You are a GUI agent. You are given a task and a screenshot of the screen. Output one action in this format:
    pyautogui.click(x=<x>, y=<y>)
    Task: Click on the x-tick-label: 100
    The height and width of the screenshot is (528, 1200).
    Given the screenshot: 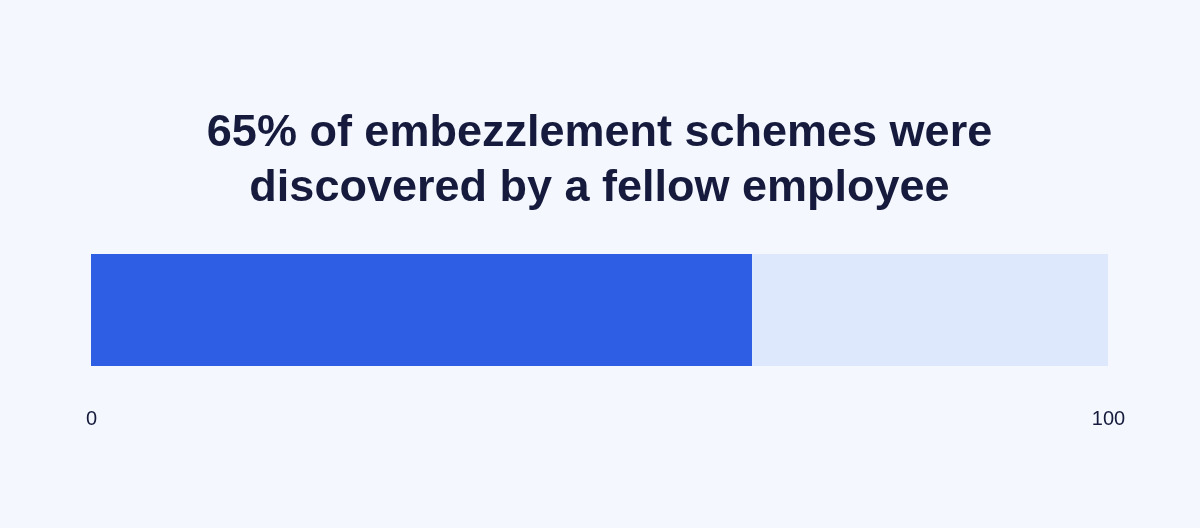 What is the action you would take?
    pyautogui.click(x=1108, y=417)
    